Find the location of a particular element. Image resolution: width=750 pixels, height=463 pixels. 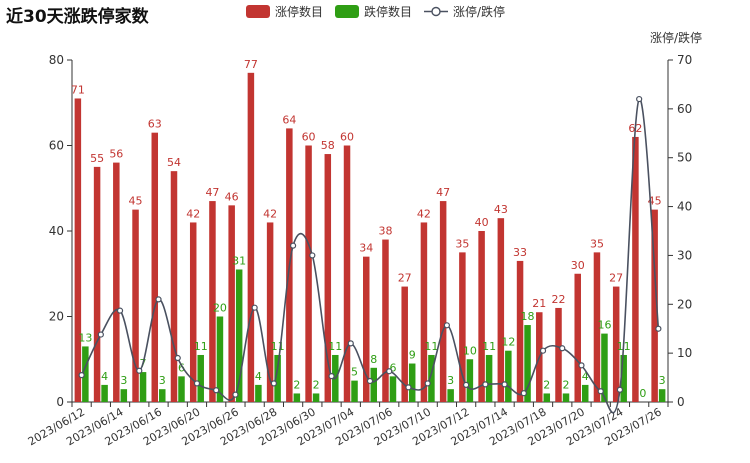

bar-limit-up-label: 64 is located at coordinates (289, 119).